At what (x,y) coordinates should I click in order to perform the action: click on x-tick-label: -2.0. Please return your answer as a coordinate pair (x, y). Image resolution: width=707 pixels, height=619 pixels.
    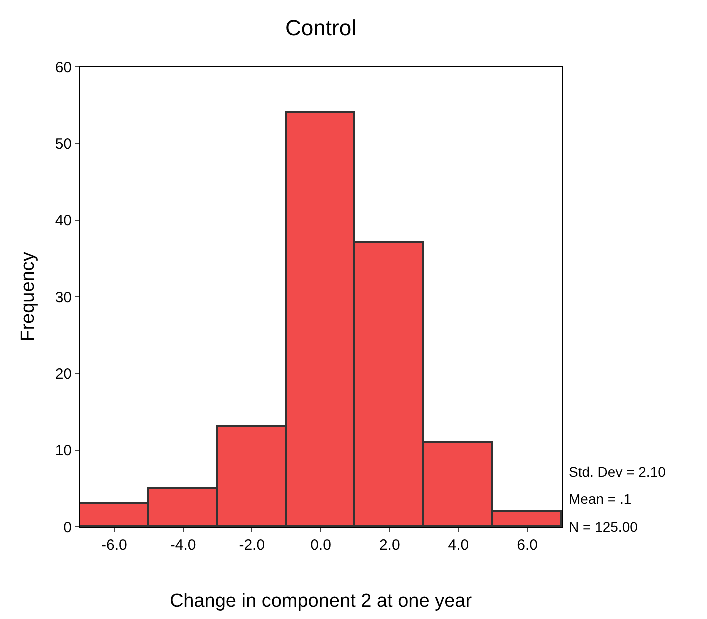
    Looking at the image, I should click on (252, 545).